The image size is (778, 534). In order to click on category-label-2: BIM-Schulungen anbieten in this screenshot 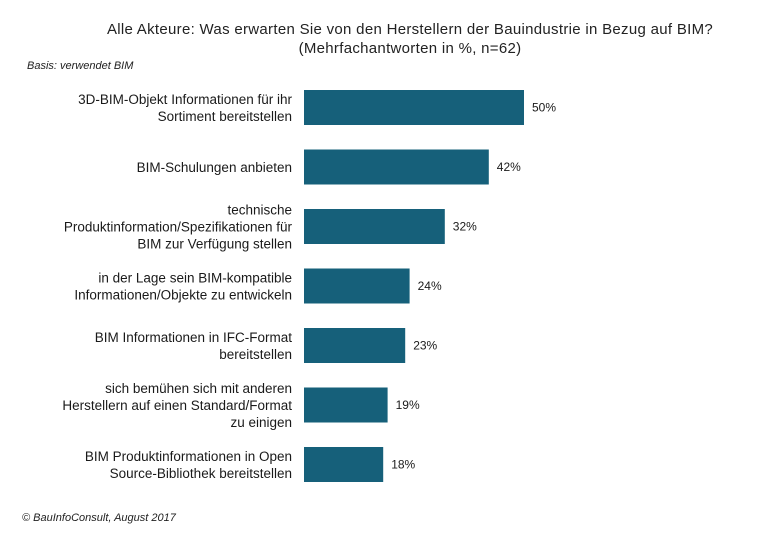, I will do `click(214, 167)`.